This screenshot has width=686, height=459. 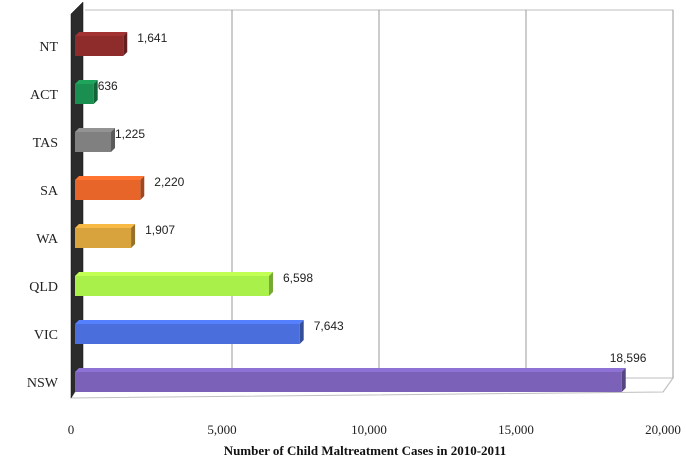 What do you see at coordinates (516, 429) in the screenshot?
I see `x-tick-label: 15,000` at bounding box center [516, 429].